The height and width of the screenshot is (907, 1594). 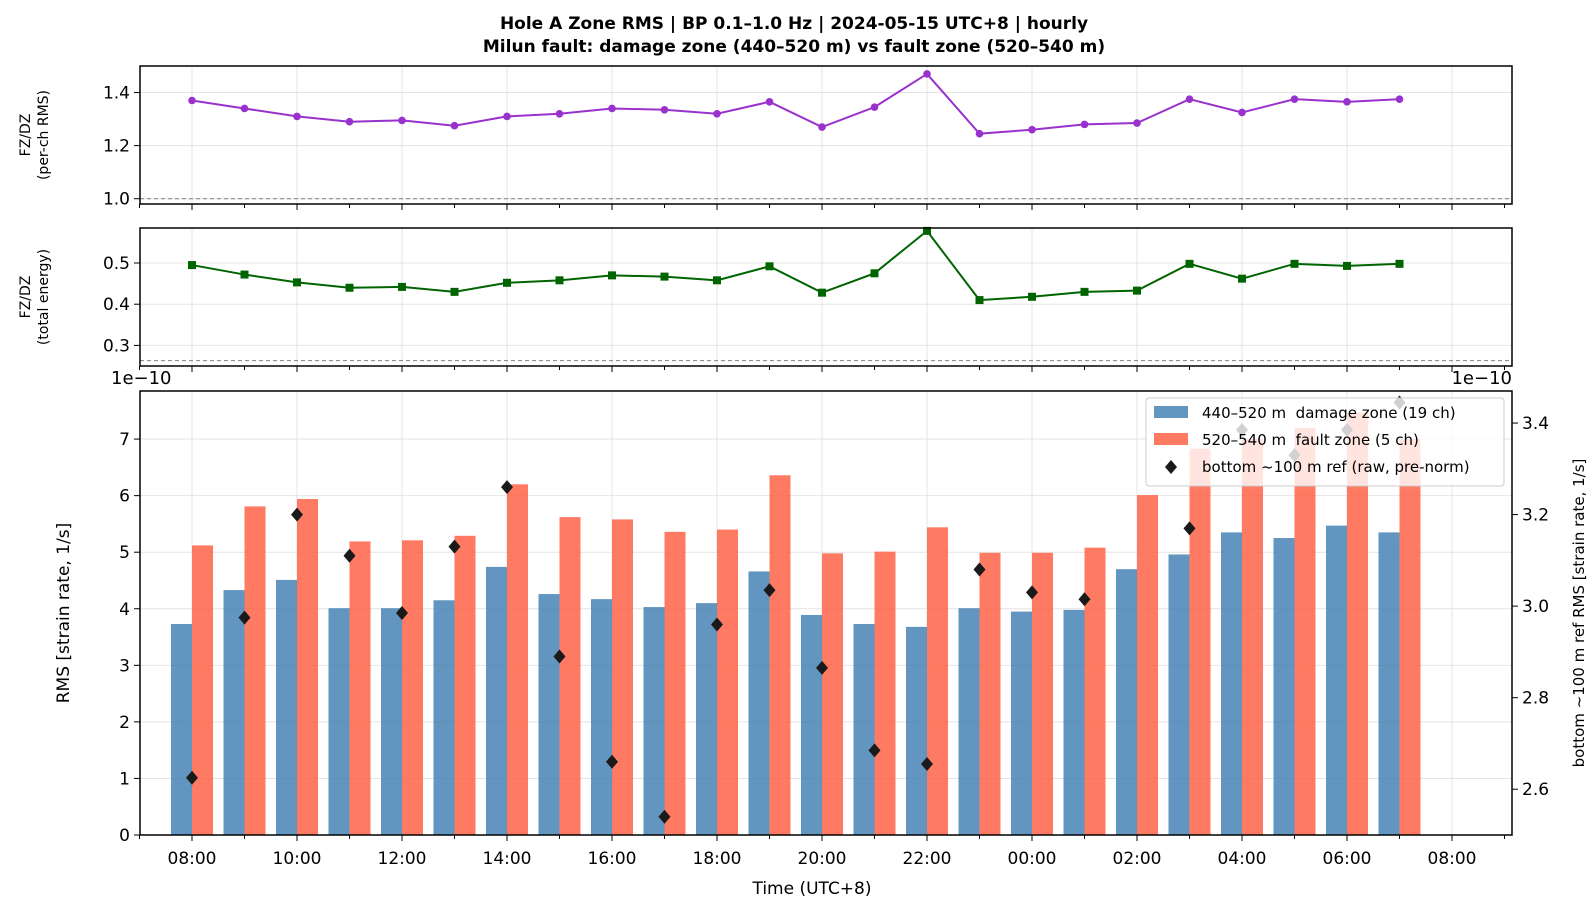 I want to click on time-xlabel: Time (UTC+8), so click(x=811, y=889).